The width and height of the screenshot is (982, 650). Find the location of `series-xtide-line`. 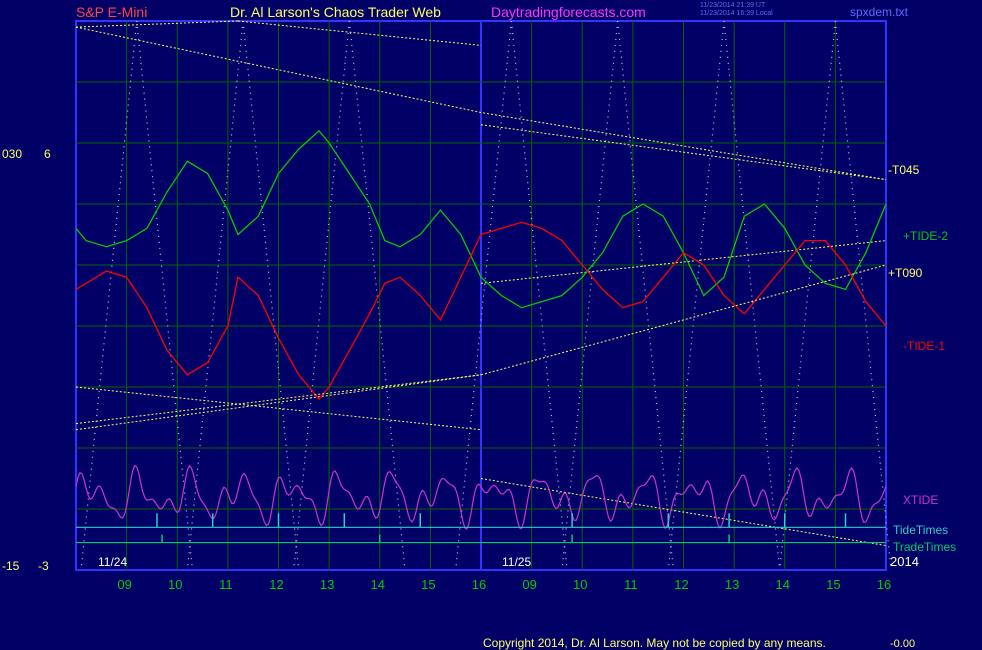

series-xtide-line is located at coordinates (481, 497).